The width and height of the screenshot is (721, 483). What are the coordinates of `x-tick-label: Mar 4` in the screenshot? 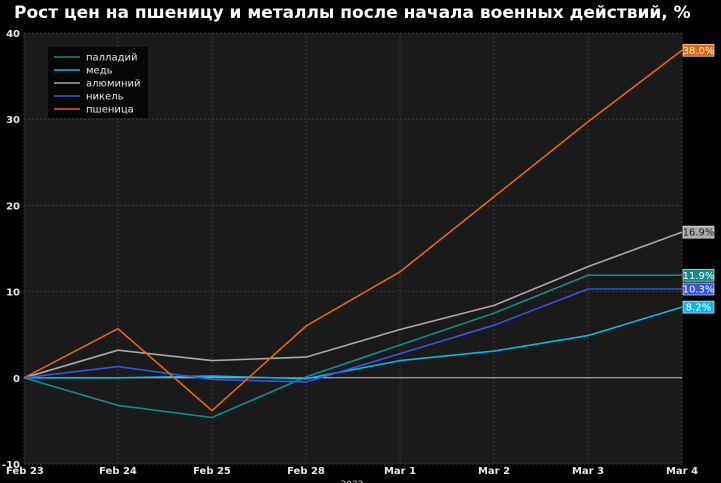 It's located at (682, 471).